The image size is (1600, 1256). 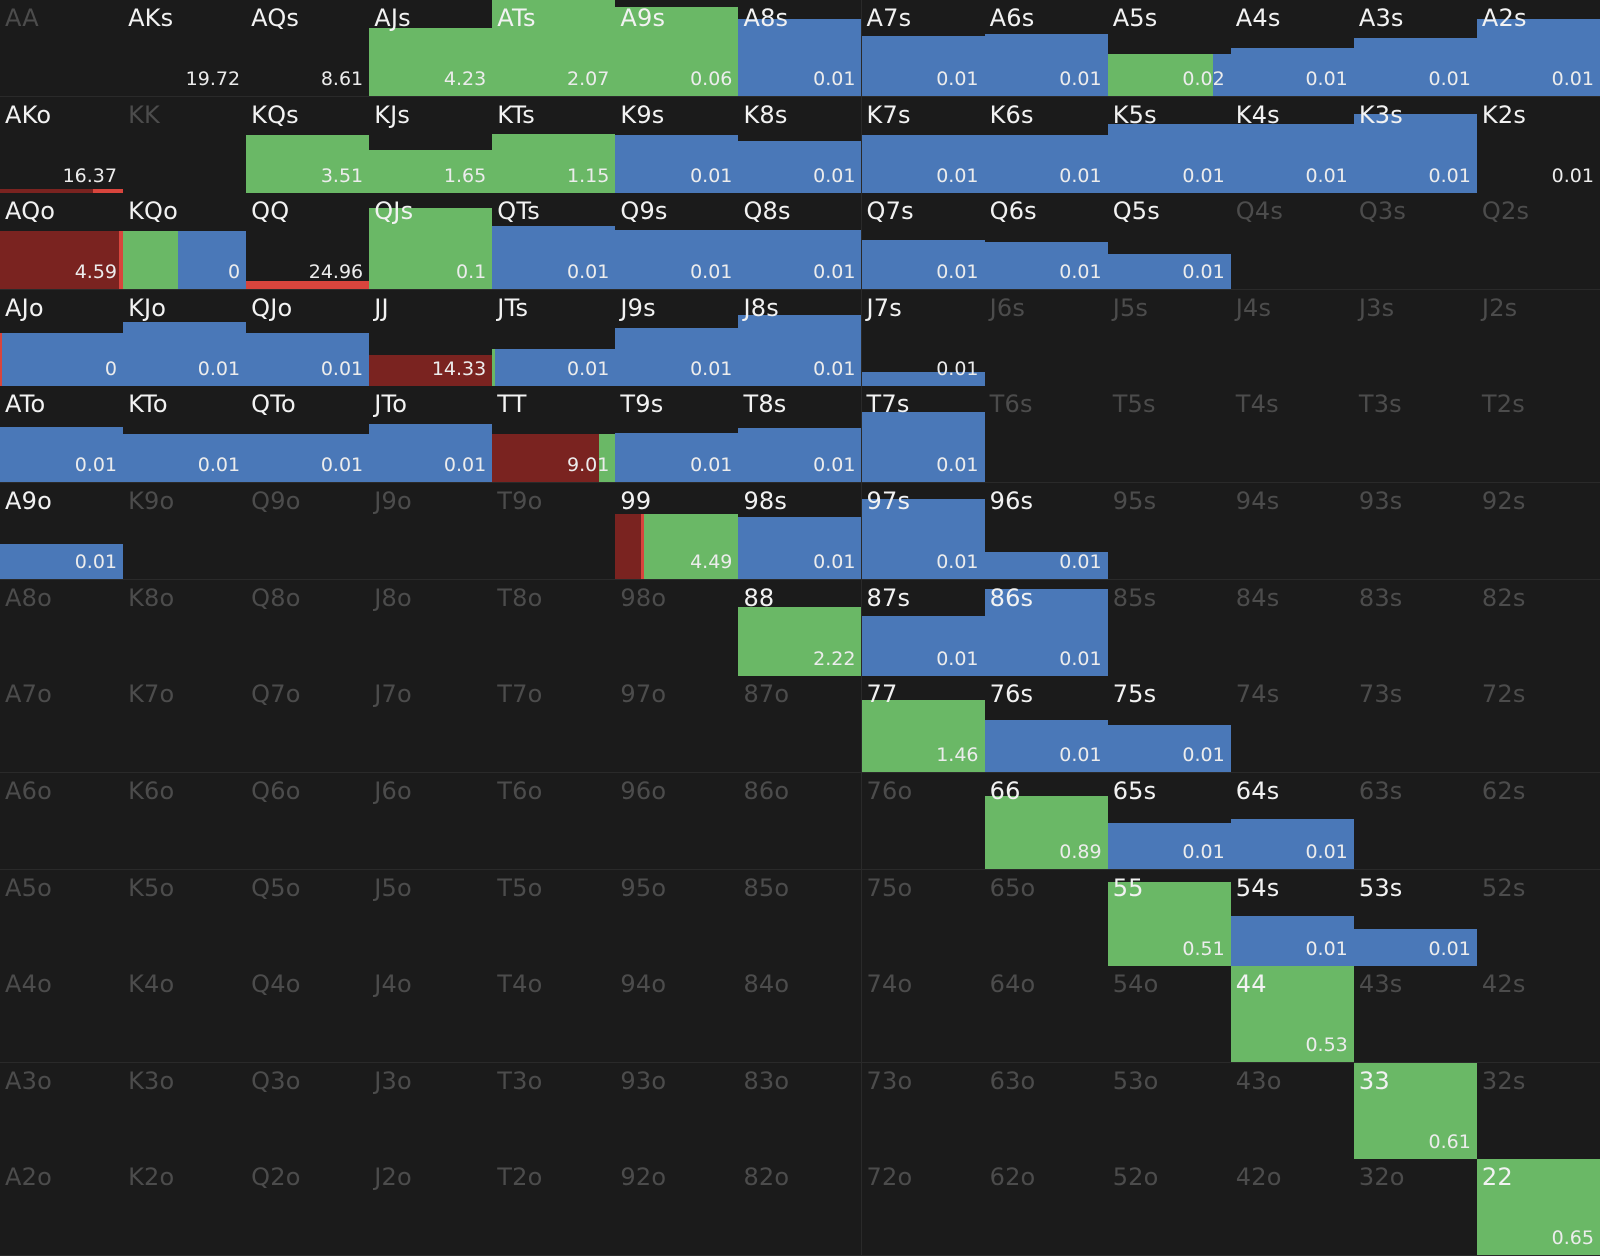 I want to click on hand-cell-k7s: K7s 0.01, so click(x=923, y=145).